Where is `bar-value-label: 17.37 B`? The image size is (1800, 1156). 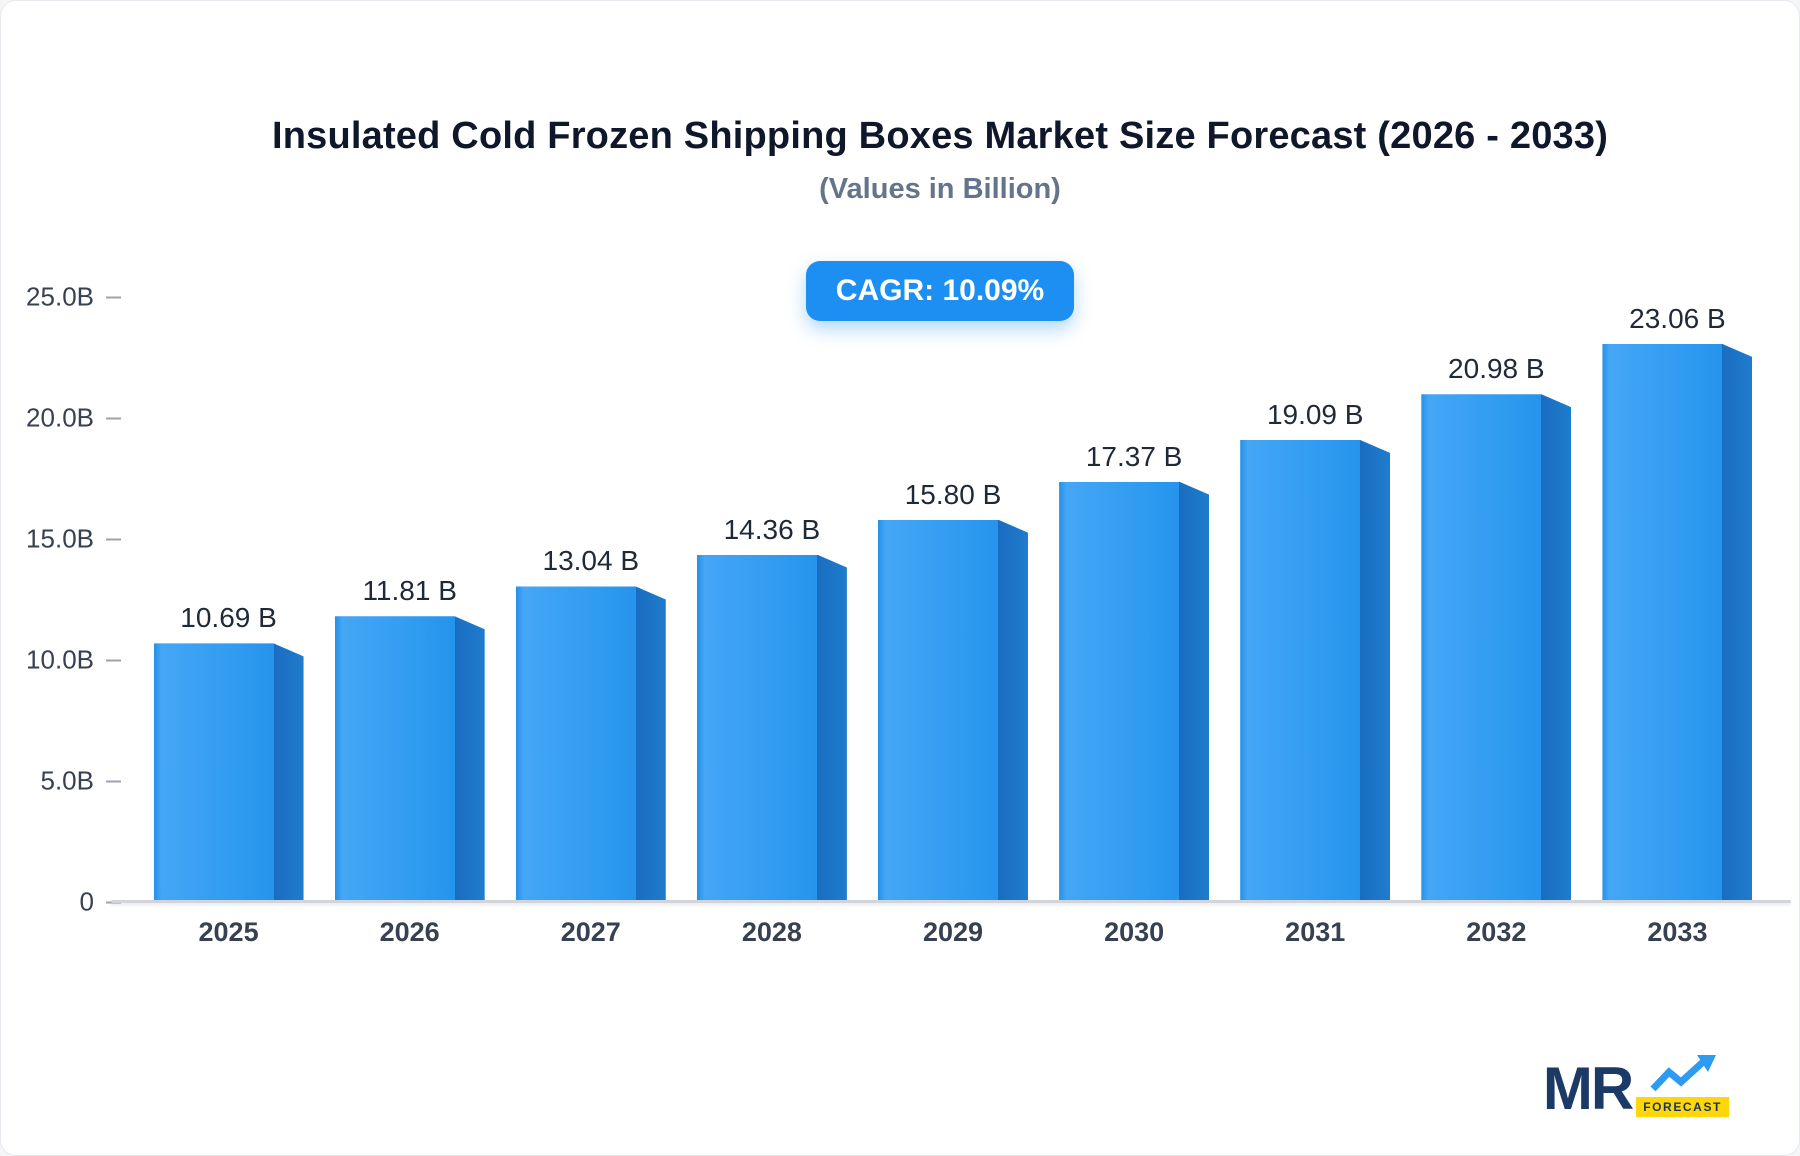 bar-value-label: 17.37 B is located at coordinates (1134, 456).